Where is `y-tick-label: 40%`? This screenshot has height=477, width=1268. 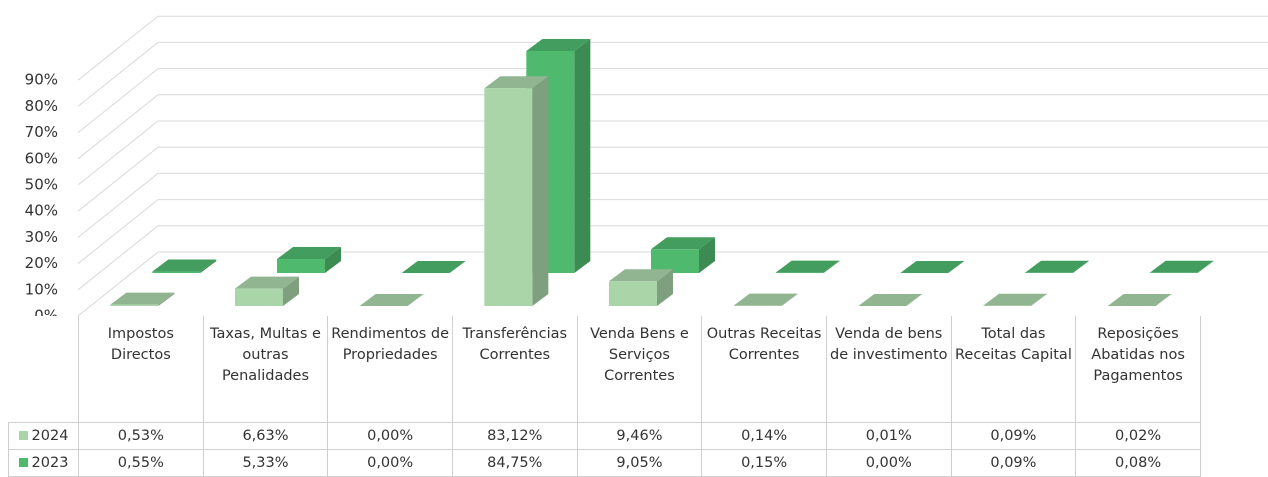 y-tick-label: 40% is located at coordinates (41, 211).